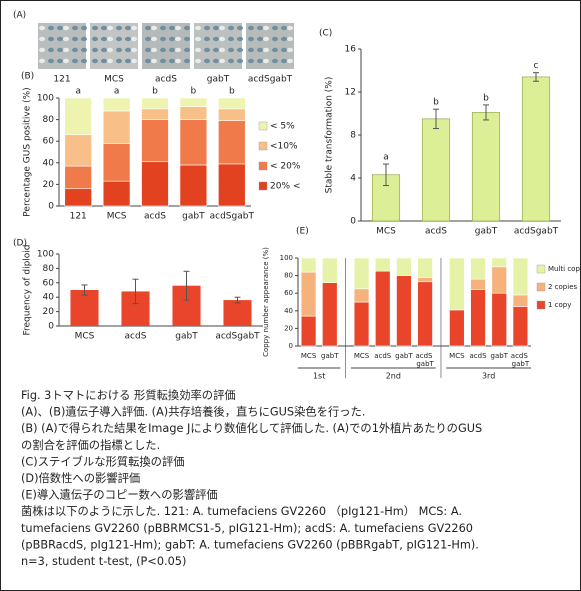 The width and height of the screenshot is (581, 591). Describe the element at coordinates (218, 80) in the screenshot. I see `photo-label: gabT` at that location.